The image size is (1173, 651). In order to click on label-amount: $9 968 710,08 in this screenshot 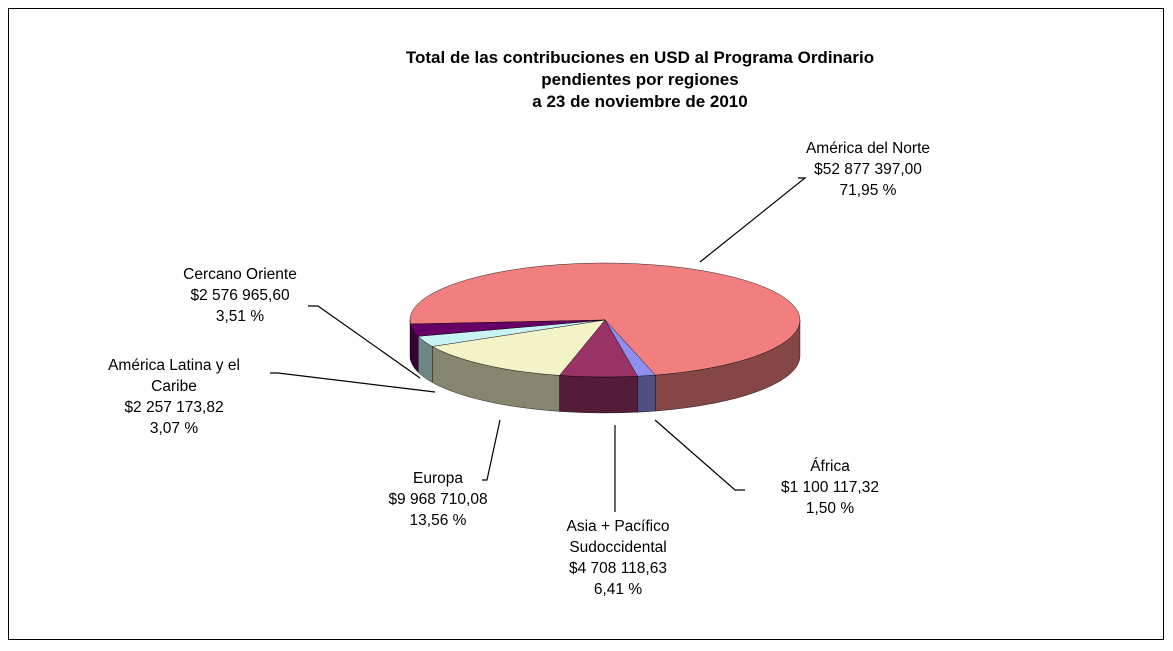, I will do `click(438, 499)`.